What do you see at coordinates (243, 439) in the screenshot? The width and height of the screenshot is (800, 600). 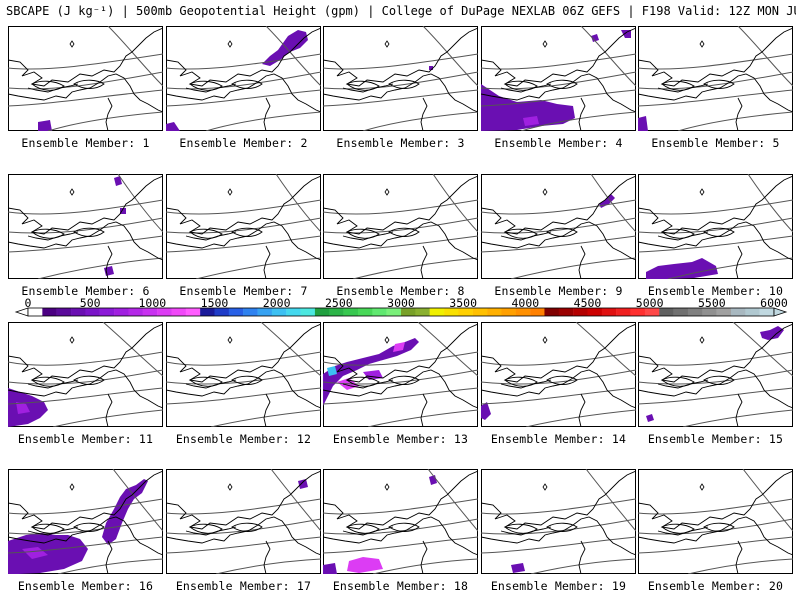 I see `ensemble-member-label: Ensemble Member: 12` at bounding box center [243, 439].